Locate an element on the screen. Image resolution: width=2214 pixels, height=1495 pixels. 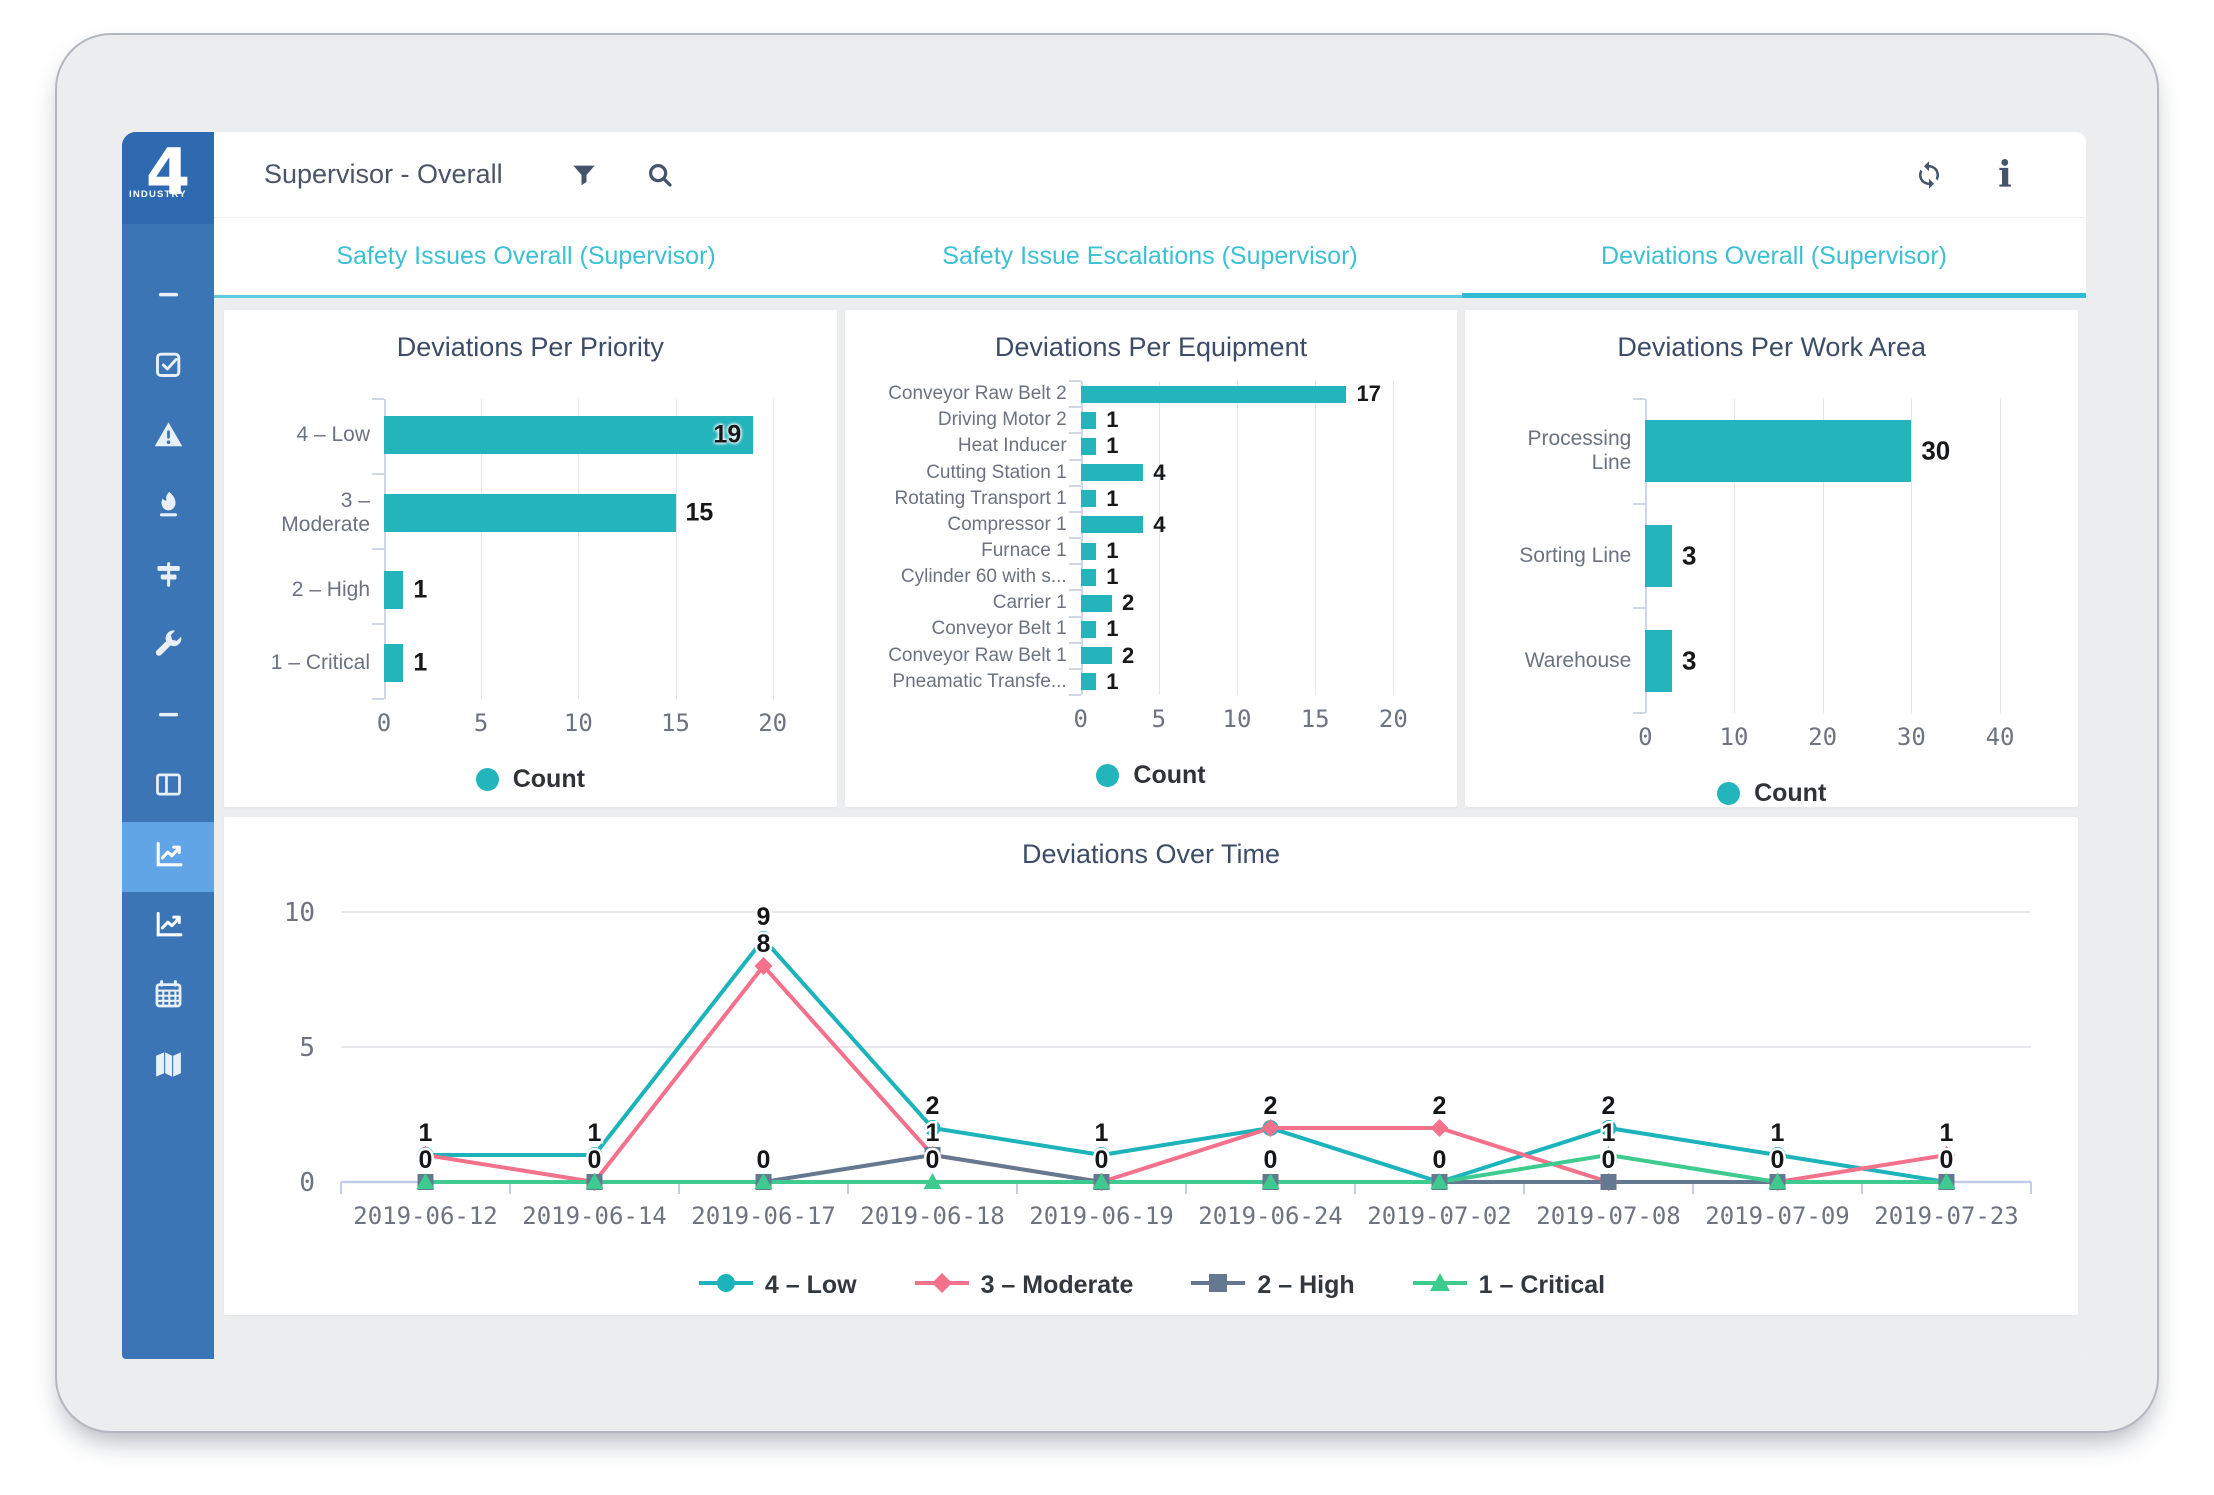
legend-item: 2 – High is located at coordinates (1272, 1285).